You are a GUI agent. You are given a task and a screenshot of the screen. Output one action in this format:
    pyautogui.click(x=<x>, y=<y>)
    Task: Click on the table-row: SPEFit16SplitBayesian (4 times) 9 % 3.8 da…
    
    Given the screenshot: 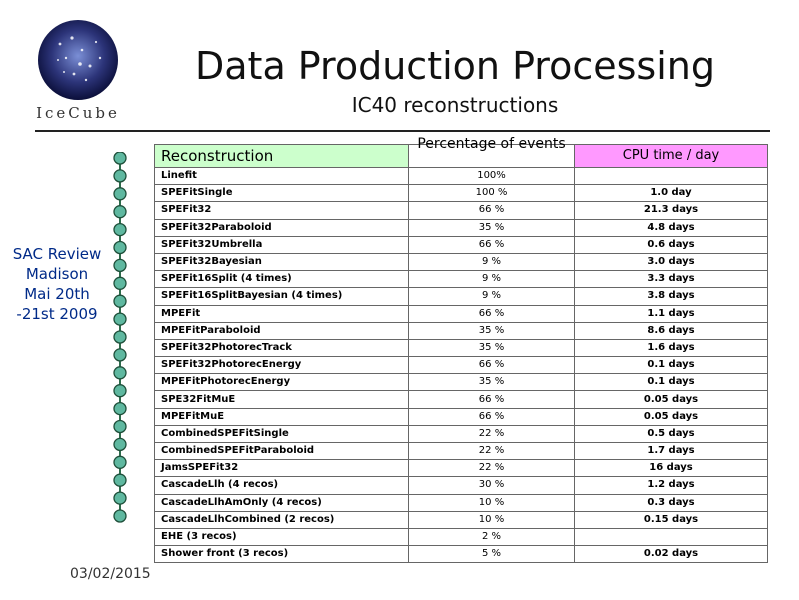 What is the action you would take?
    pyautogui.click(x=461, y=296)
    